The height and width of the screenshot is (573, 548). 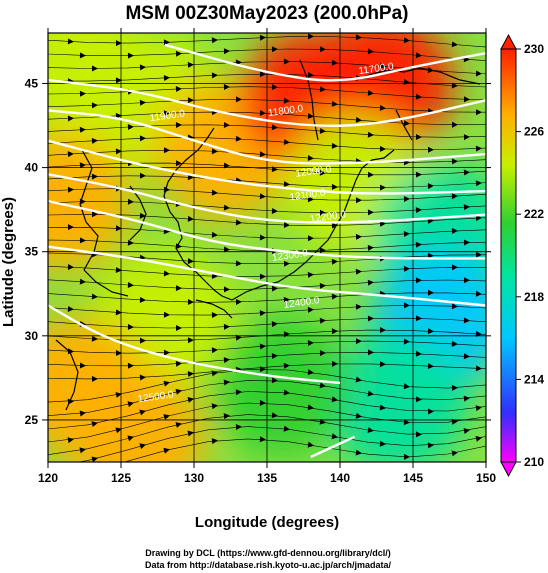 I want to click on contour-label: 11900.0, so click(x=167, y=116).